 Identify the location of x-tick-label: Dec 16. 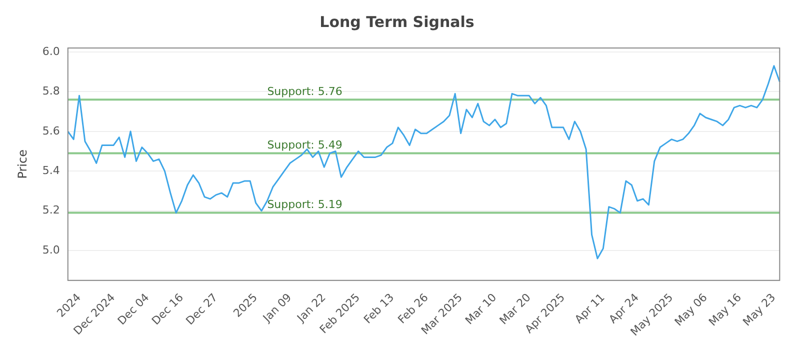
(167, 309).